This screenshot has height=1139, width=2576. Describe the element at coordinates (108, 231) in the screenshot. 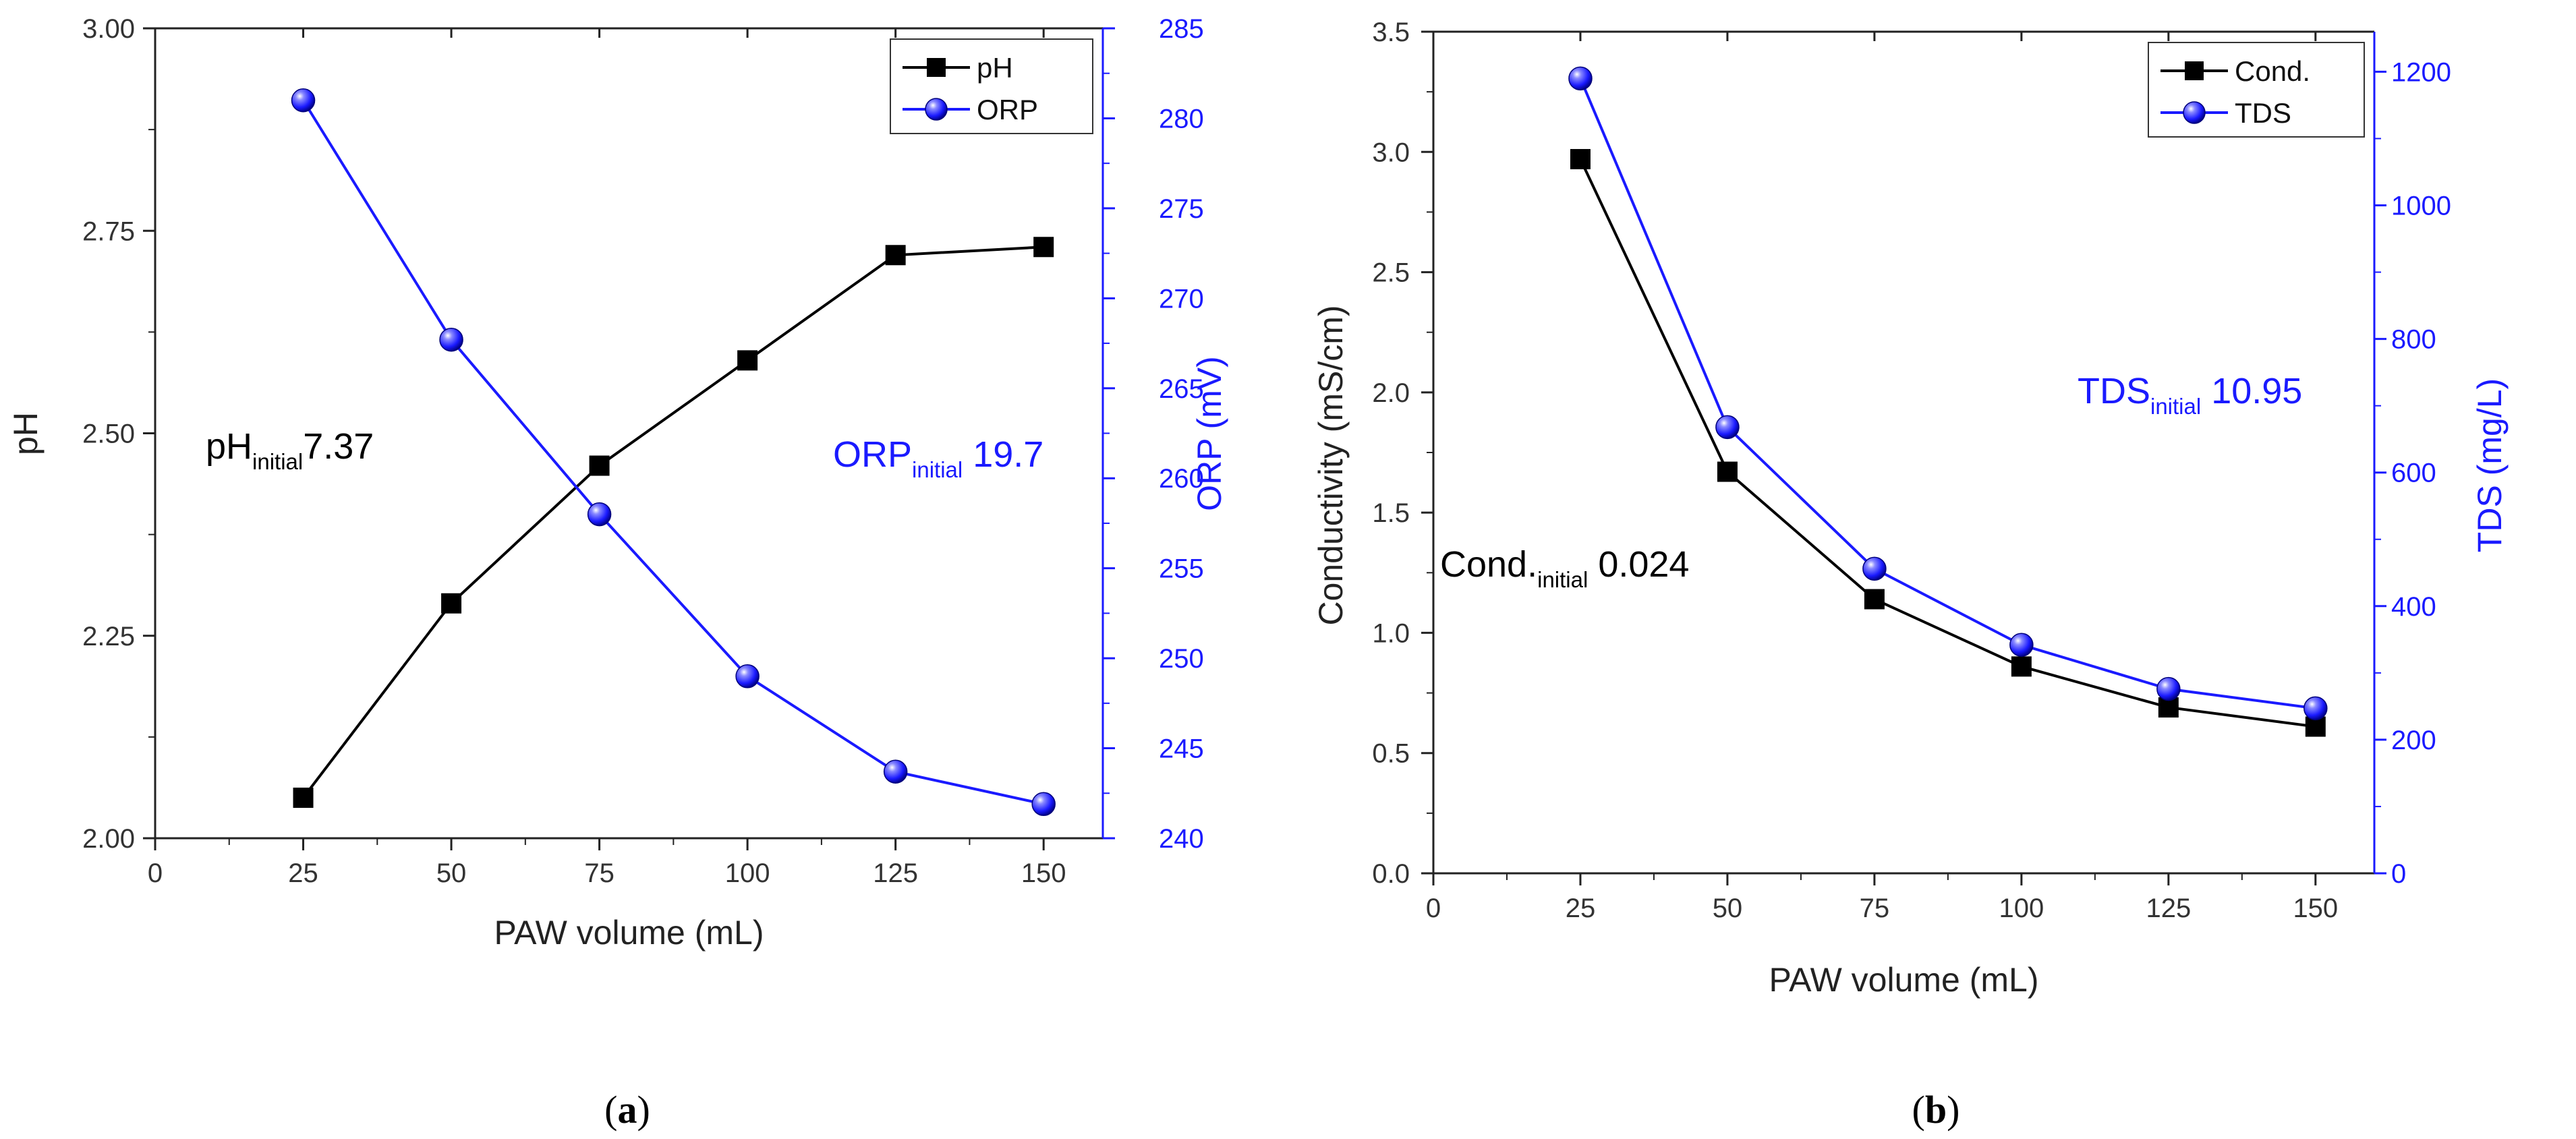

I see `y-left-tick-label: 2.75` at that location.